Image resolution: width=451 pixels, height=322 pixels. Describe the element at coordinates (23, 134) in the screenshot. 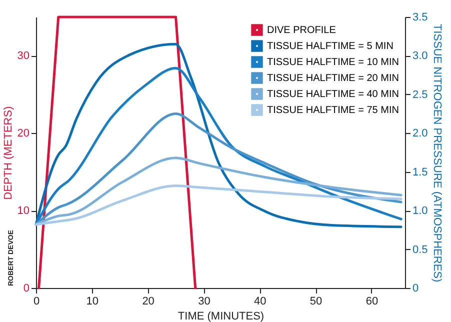

I see `y-tick-label: 20` at that location.